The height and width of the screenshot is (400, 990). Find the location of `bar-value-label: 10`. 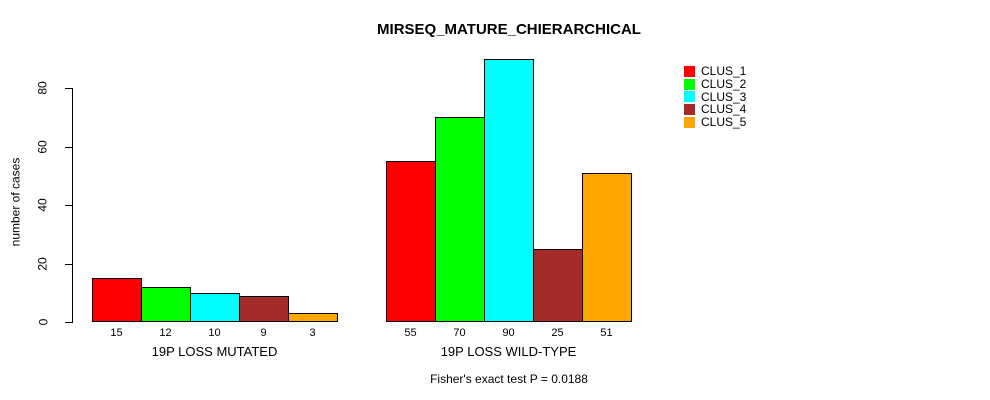

bar-value-label: 10 is located at coordinates (214, 333).